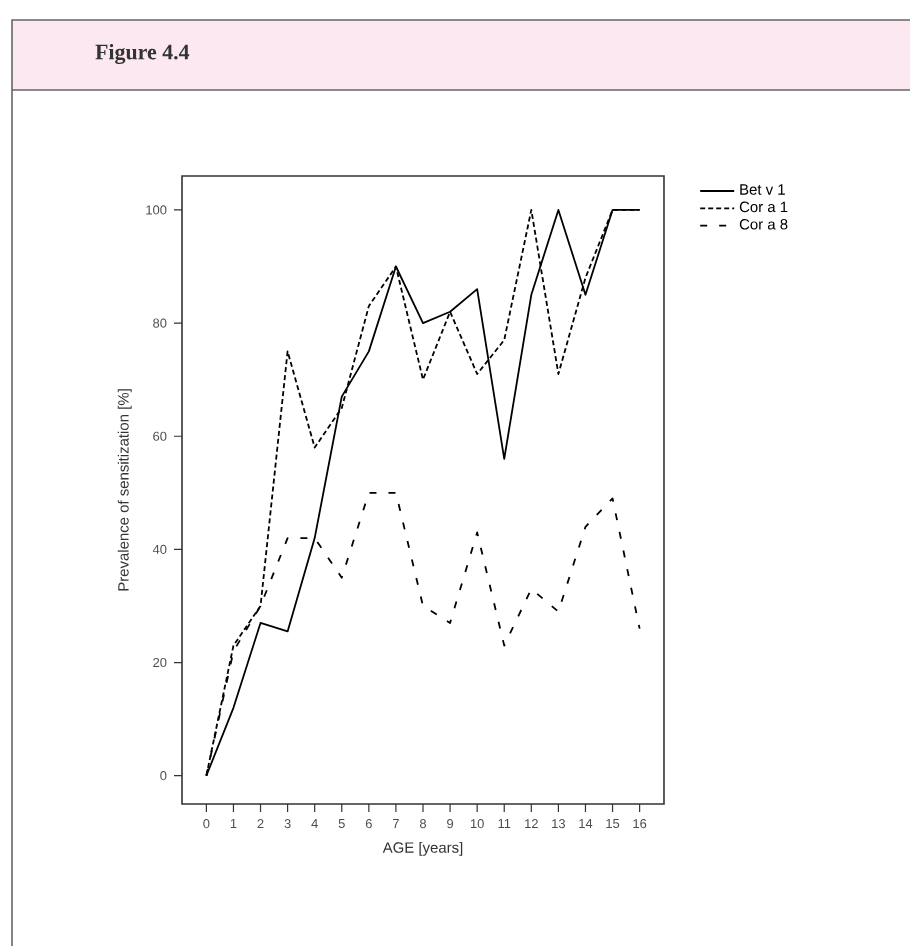  Describe the element at coordinates (142, 54) in the screenshot. I see `chart-title: Figure 4.4` at that location.